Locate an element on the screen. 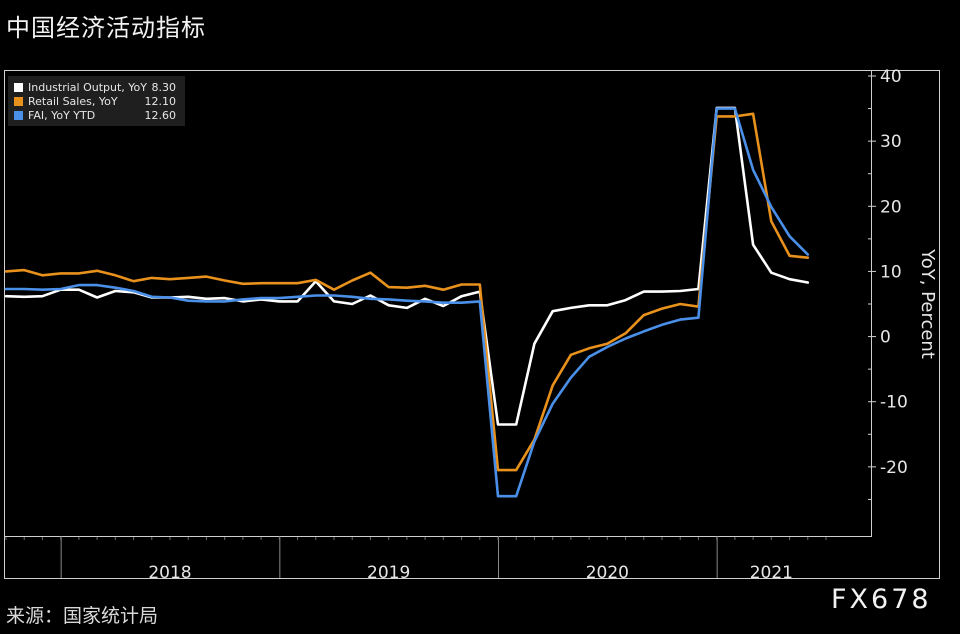 The image size is (960, 634). legend-value-fai: 12.60 is located at coordinates (161, 115).